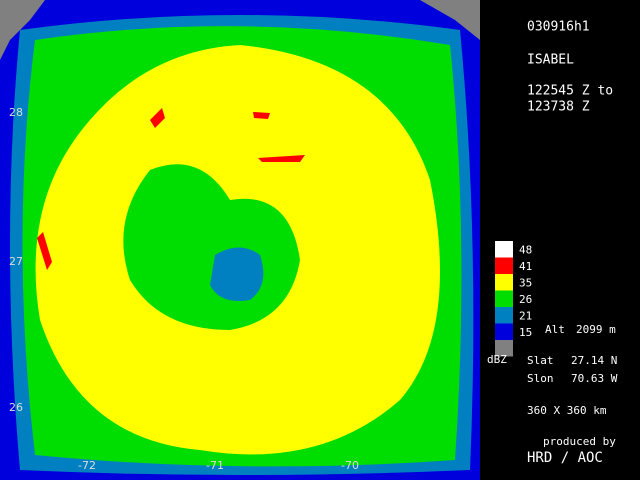 The width and height of the screenshot is (640, 480). What do you see at coordinates (579, 441) in the screenshot?
I see `credit-line: produced by` at bounding box center [579, 441].